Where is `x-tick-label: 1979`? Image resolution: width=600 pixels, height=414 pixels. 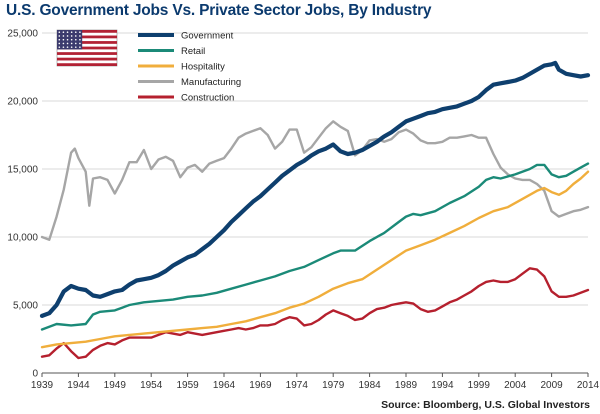 x-tick-label: 1979 is located at coordinates (333, 385).